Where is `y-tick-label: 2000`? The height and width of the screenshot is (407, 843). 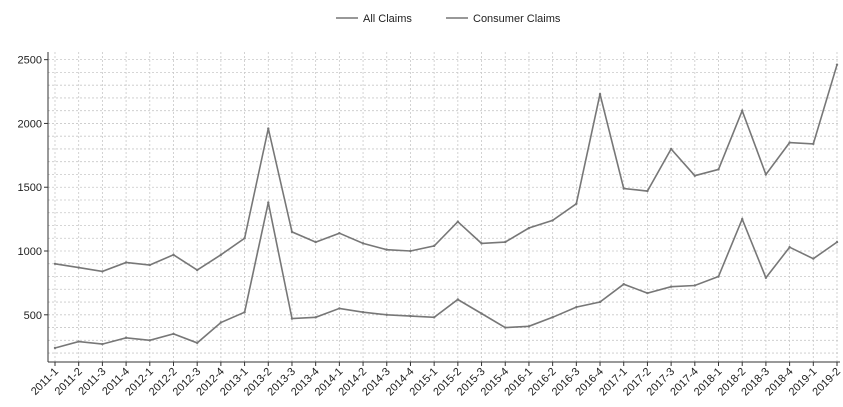 y-tick-label: 2000 is located at coordinates (30, 124).